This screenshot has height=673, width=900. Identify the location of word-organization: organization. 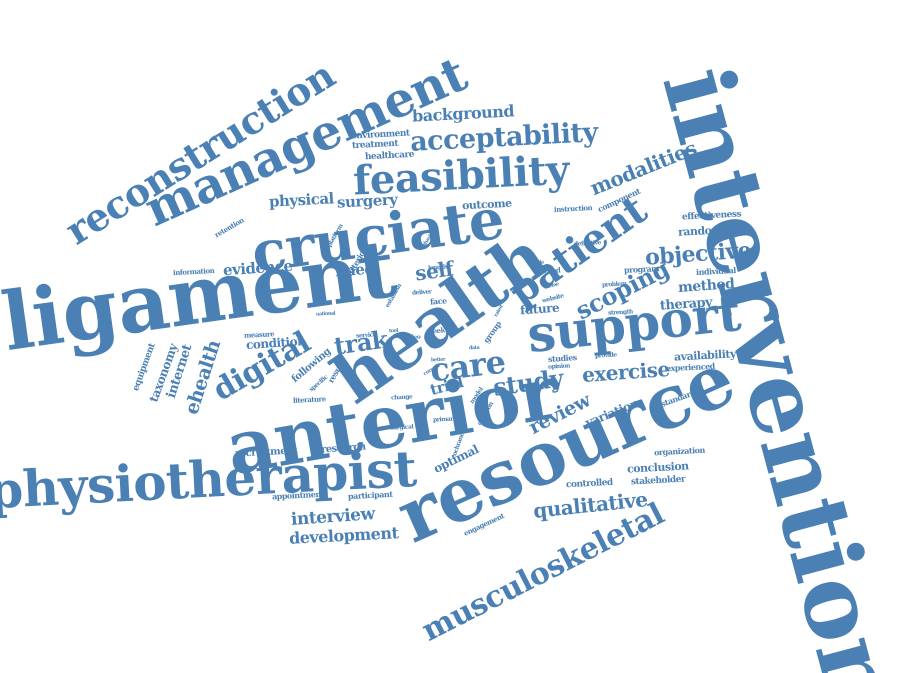
(679, 451).